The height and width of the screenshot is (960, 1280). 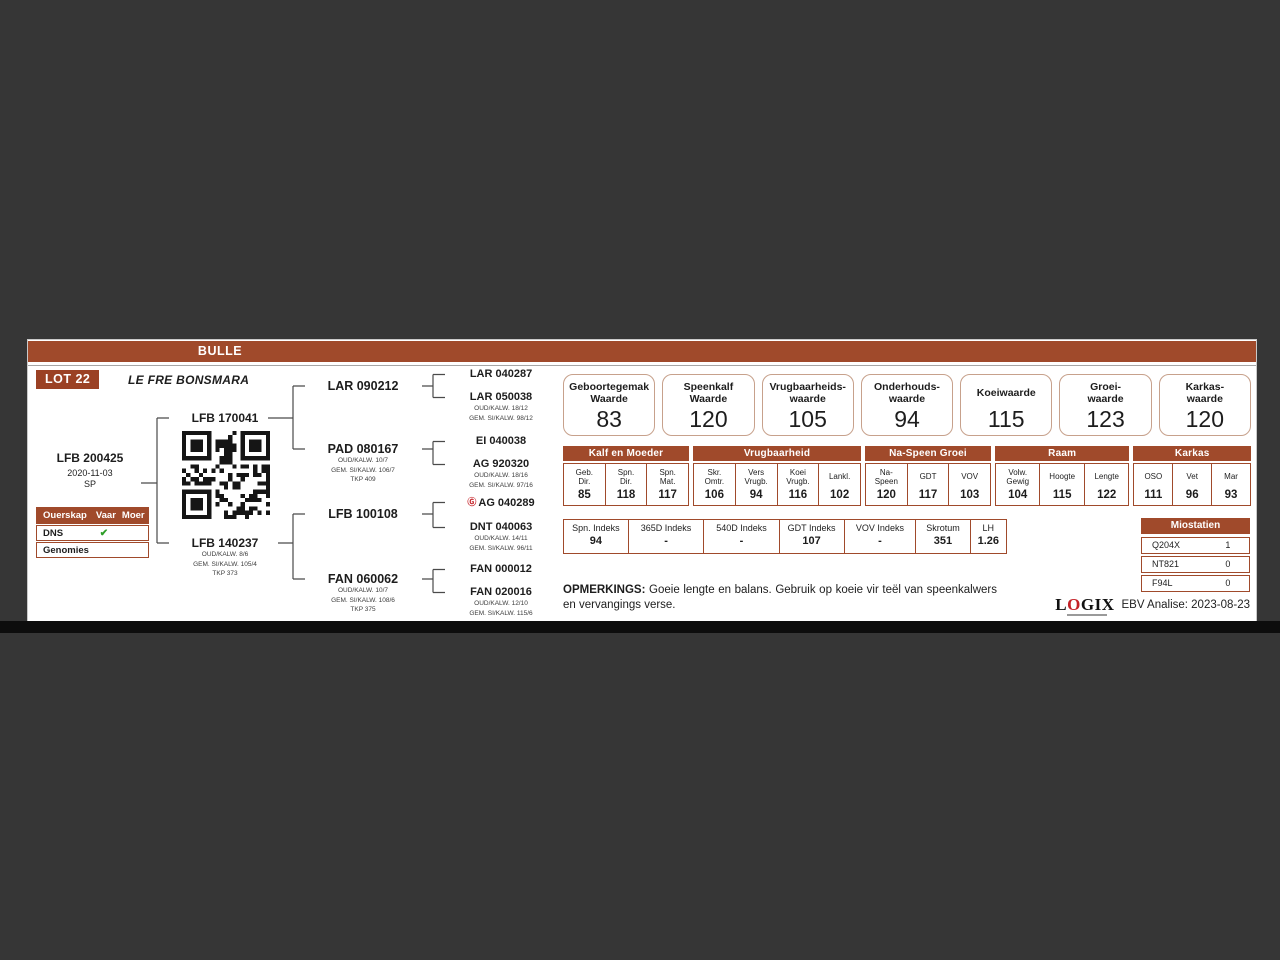 I want to click on section-banner: BULLE, so click(x=642, y=351).